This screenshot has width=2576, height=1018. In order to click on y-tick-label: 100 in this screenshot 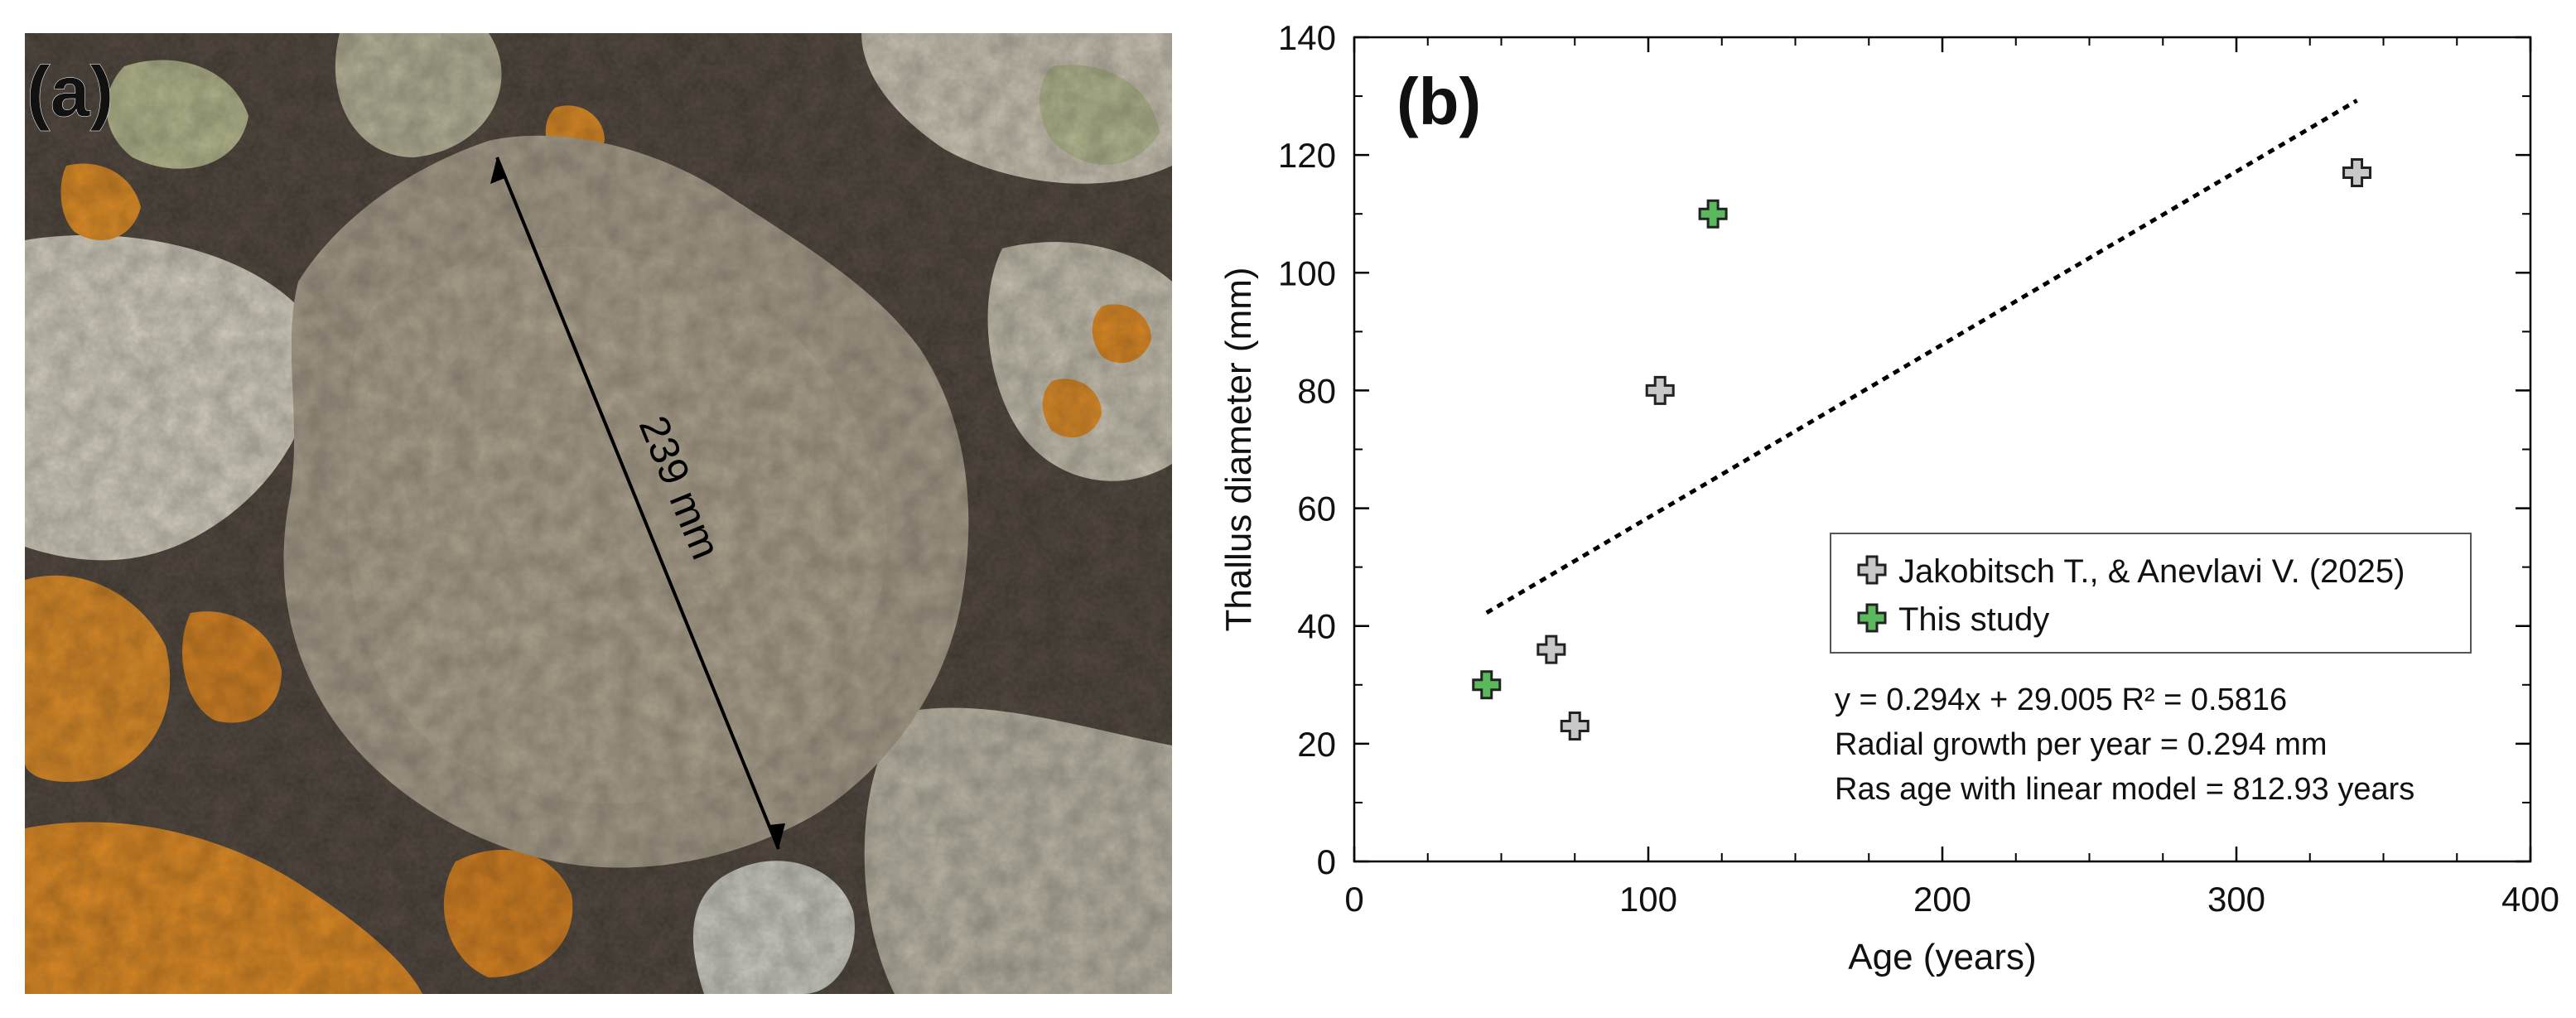, I will do `click(1307, 272)`.